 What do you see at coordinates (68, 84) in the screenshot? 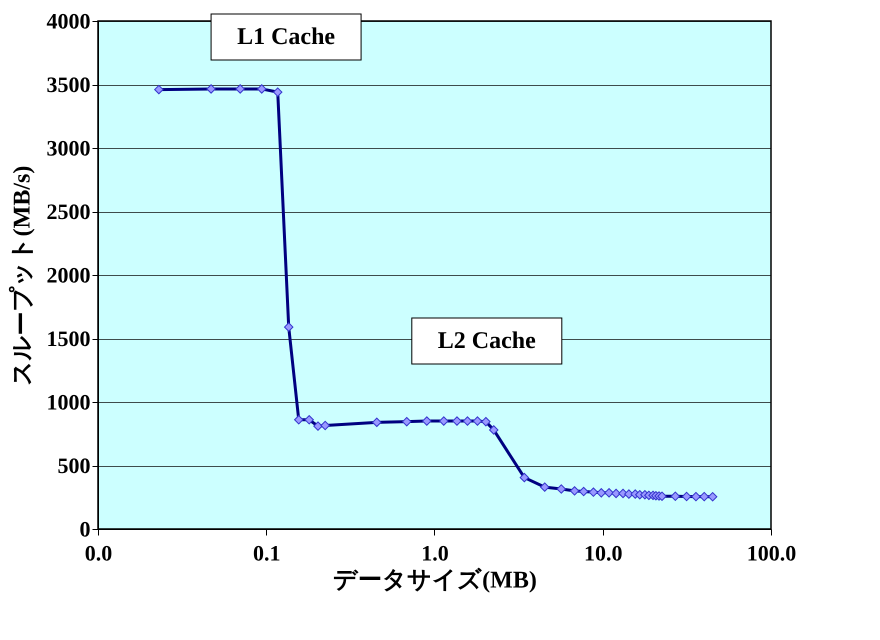
I see `y-tick-label: 3500` at bounding box center [68, 84].